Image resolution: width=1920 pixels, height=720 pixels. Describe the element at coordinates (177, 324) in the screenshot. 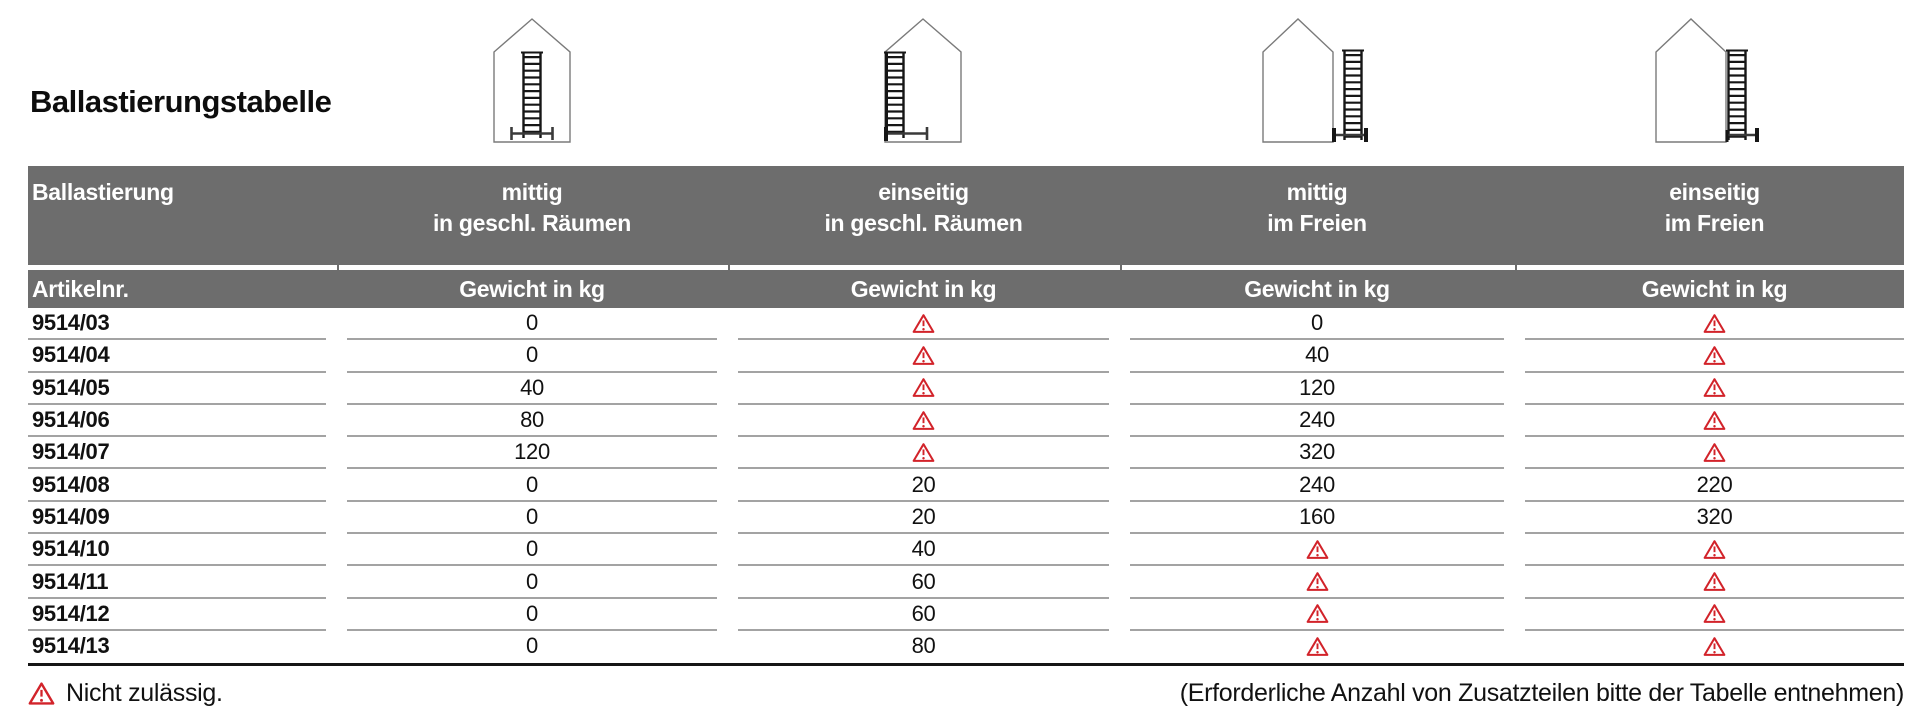

I see `article-number: 9514/03` at that location.